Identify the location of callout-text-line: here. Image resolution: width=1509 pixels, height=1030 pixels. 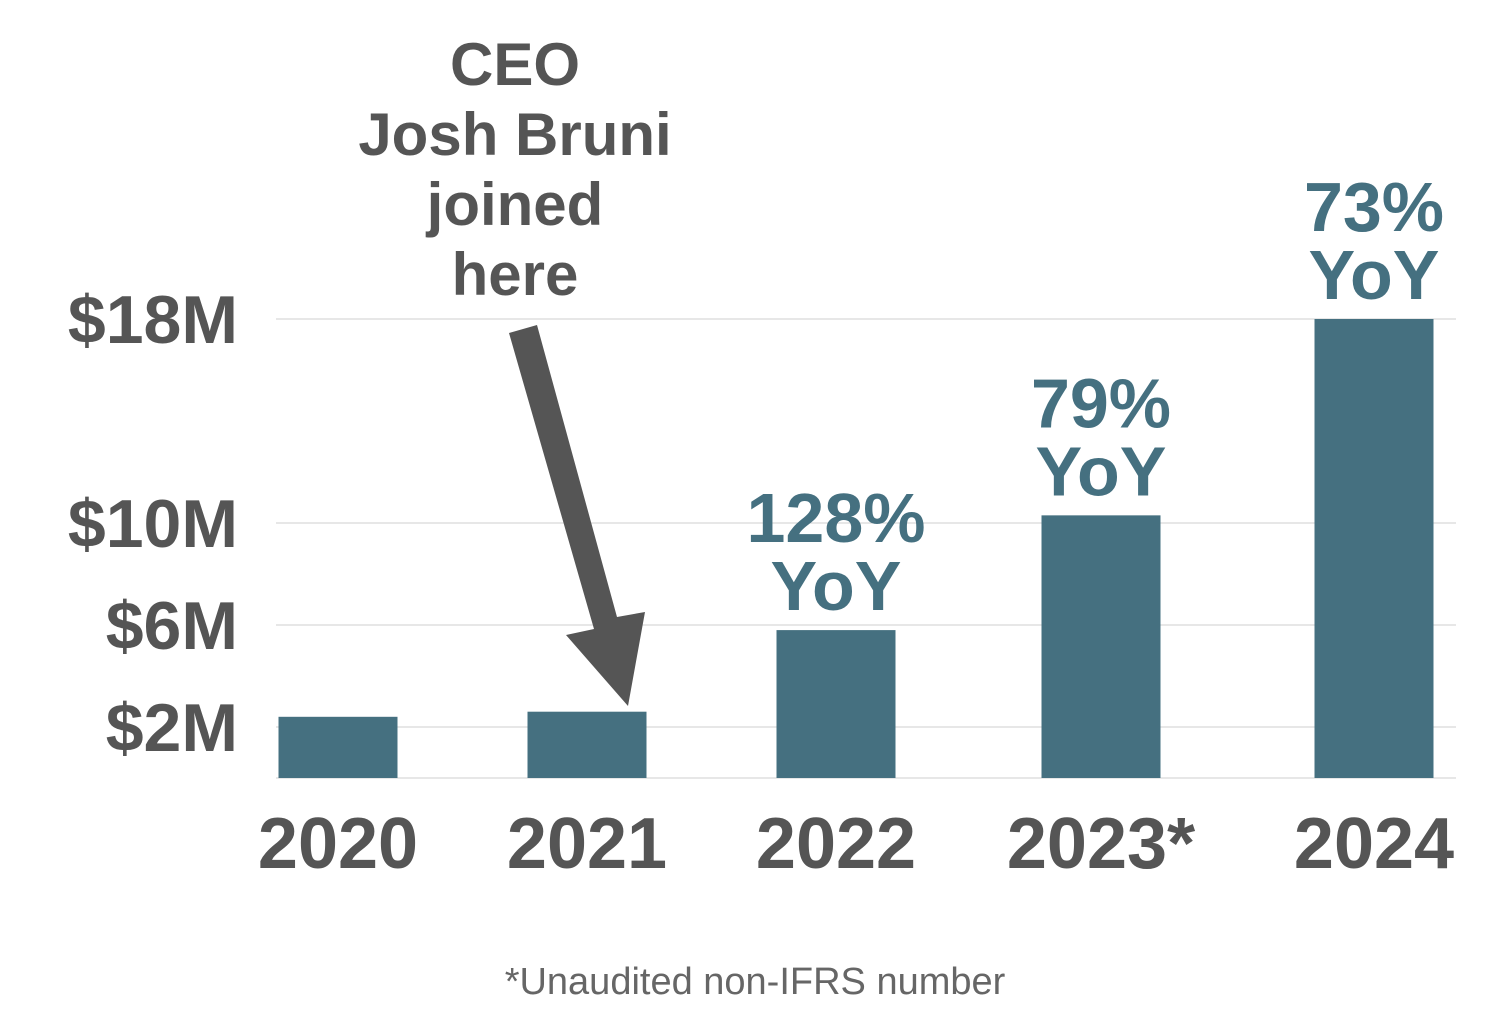
(515, 274).